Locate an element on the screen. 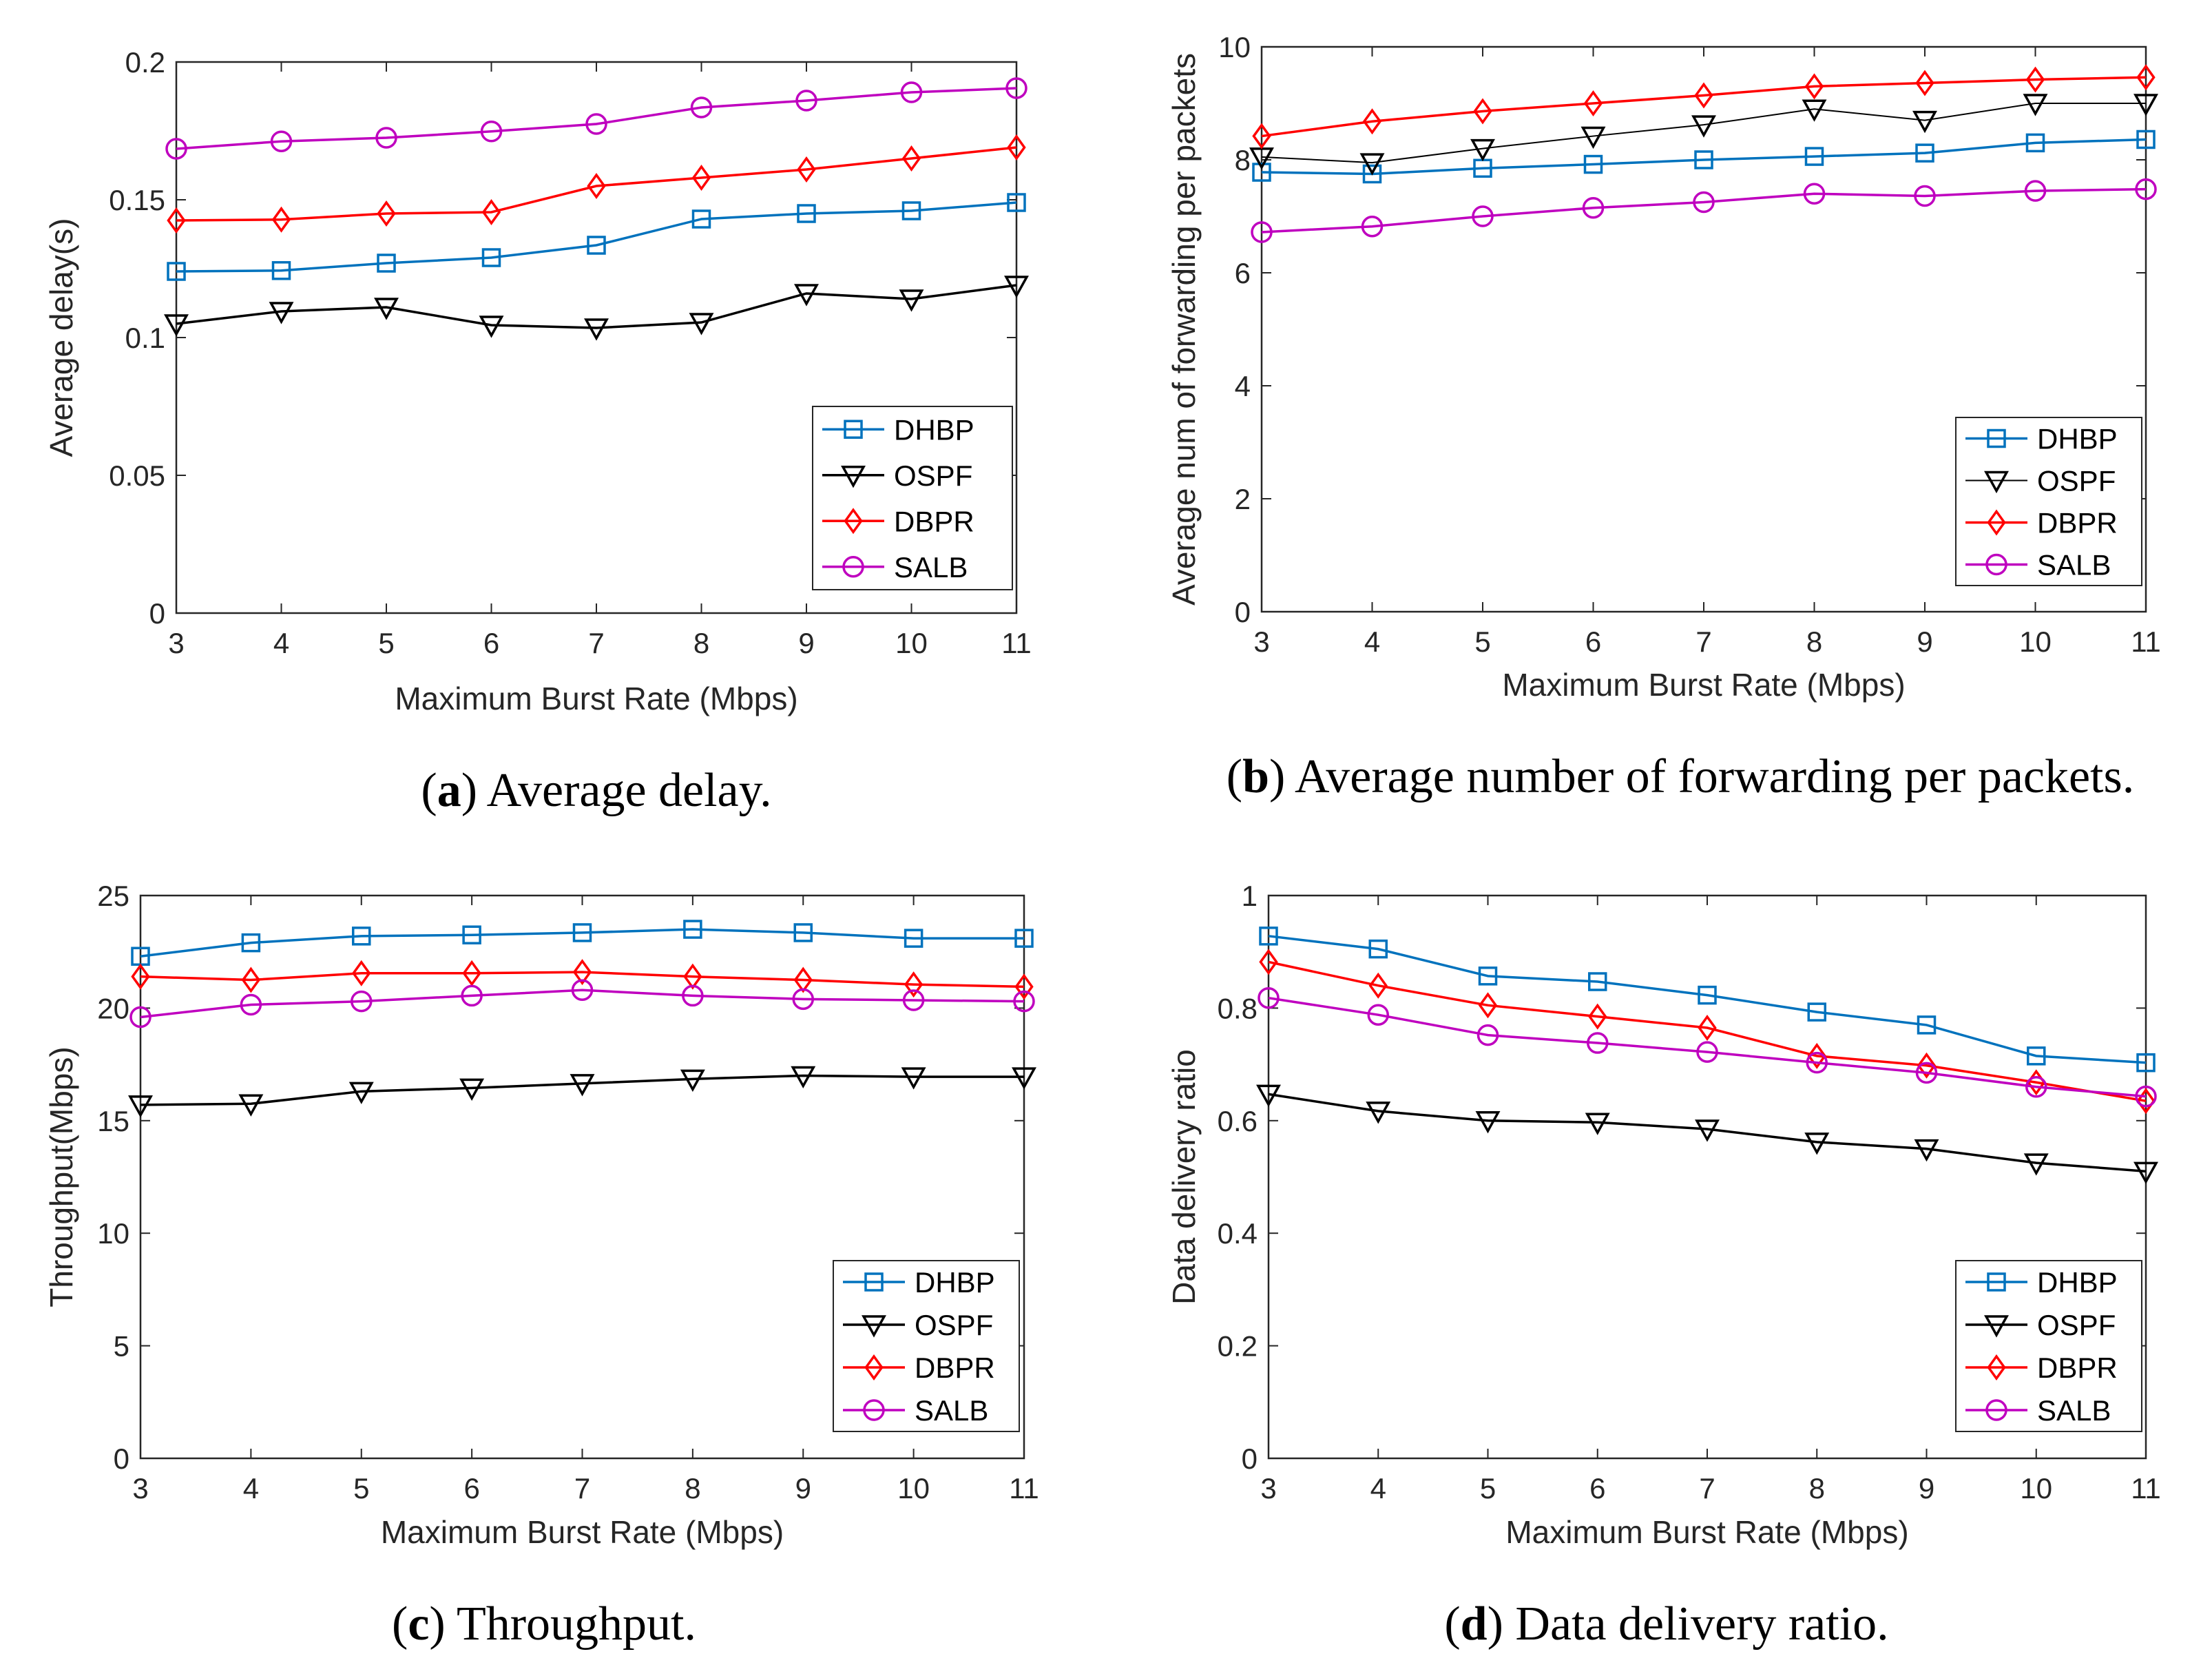 The height and width of the screenshot is (1665, 2212). y-tick-label: 20 is located at coordinates (113, 1008).